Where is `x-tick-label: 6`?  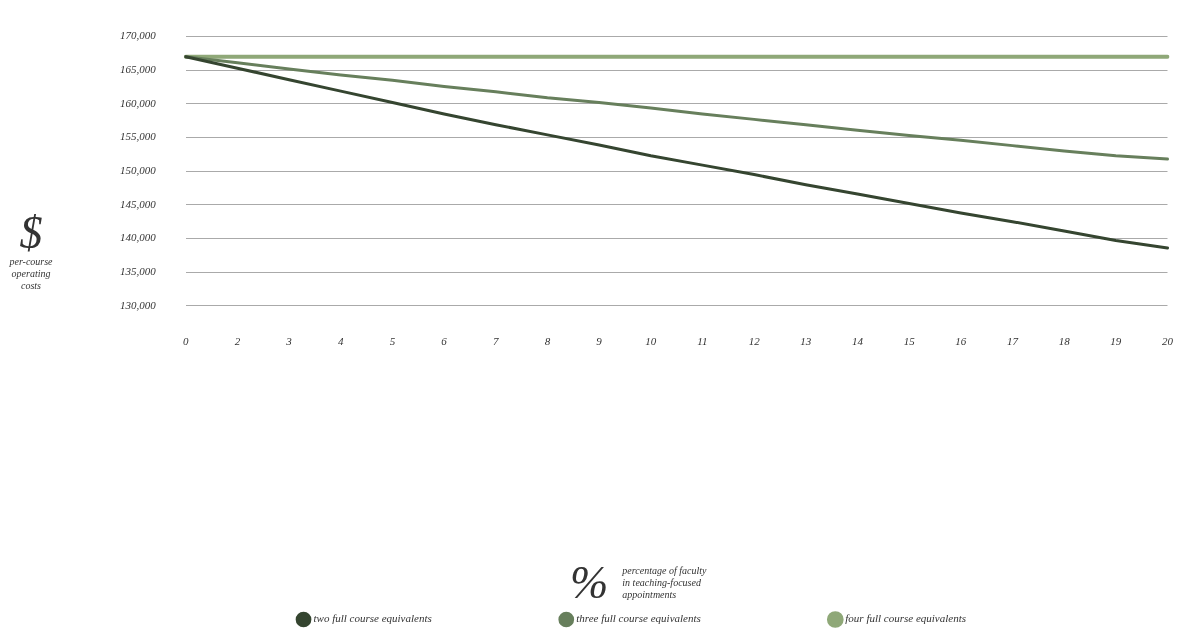
x-tick-label: 6 is located at coordinates (444, 341).